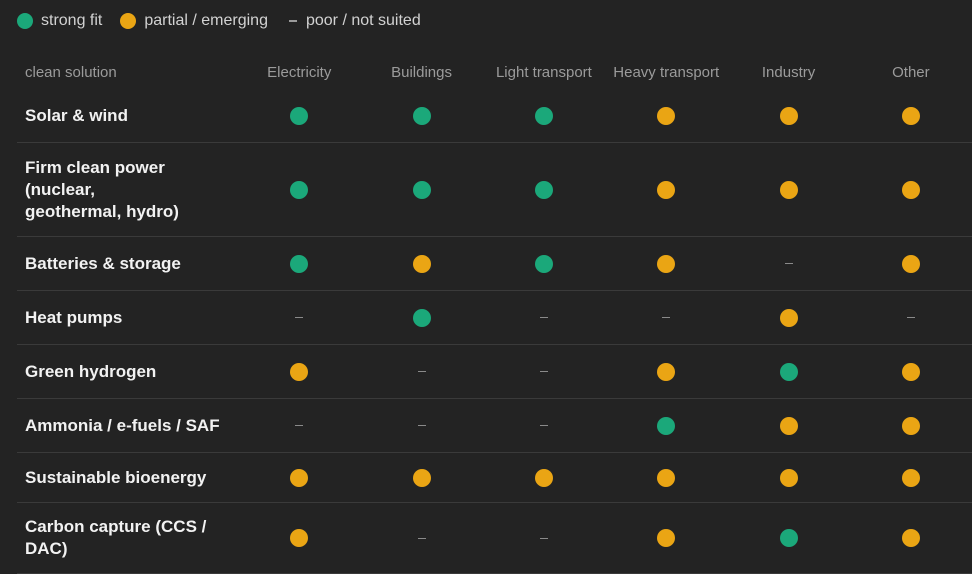  Describe the element at coordinates (122, 425) in the screenshot. I see `row-label: Ammonia / e-fuels / SAF` at that location.